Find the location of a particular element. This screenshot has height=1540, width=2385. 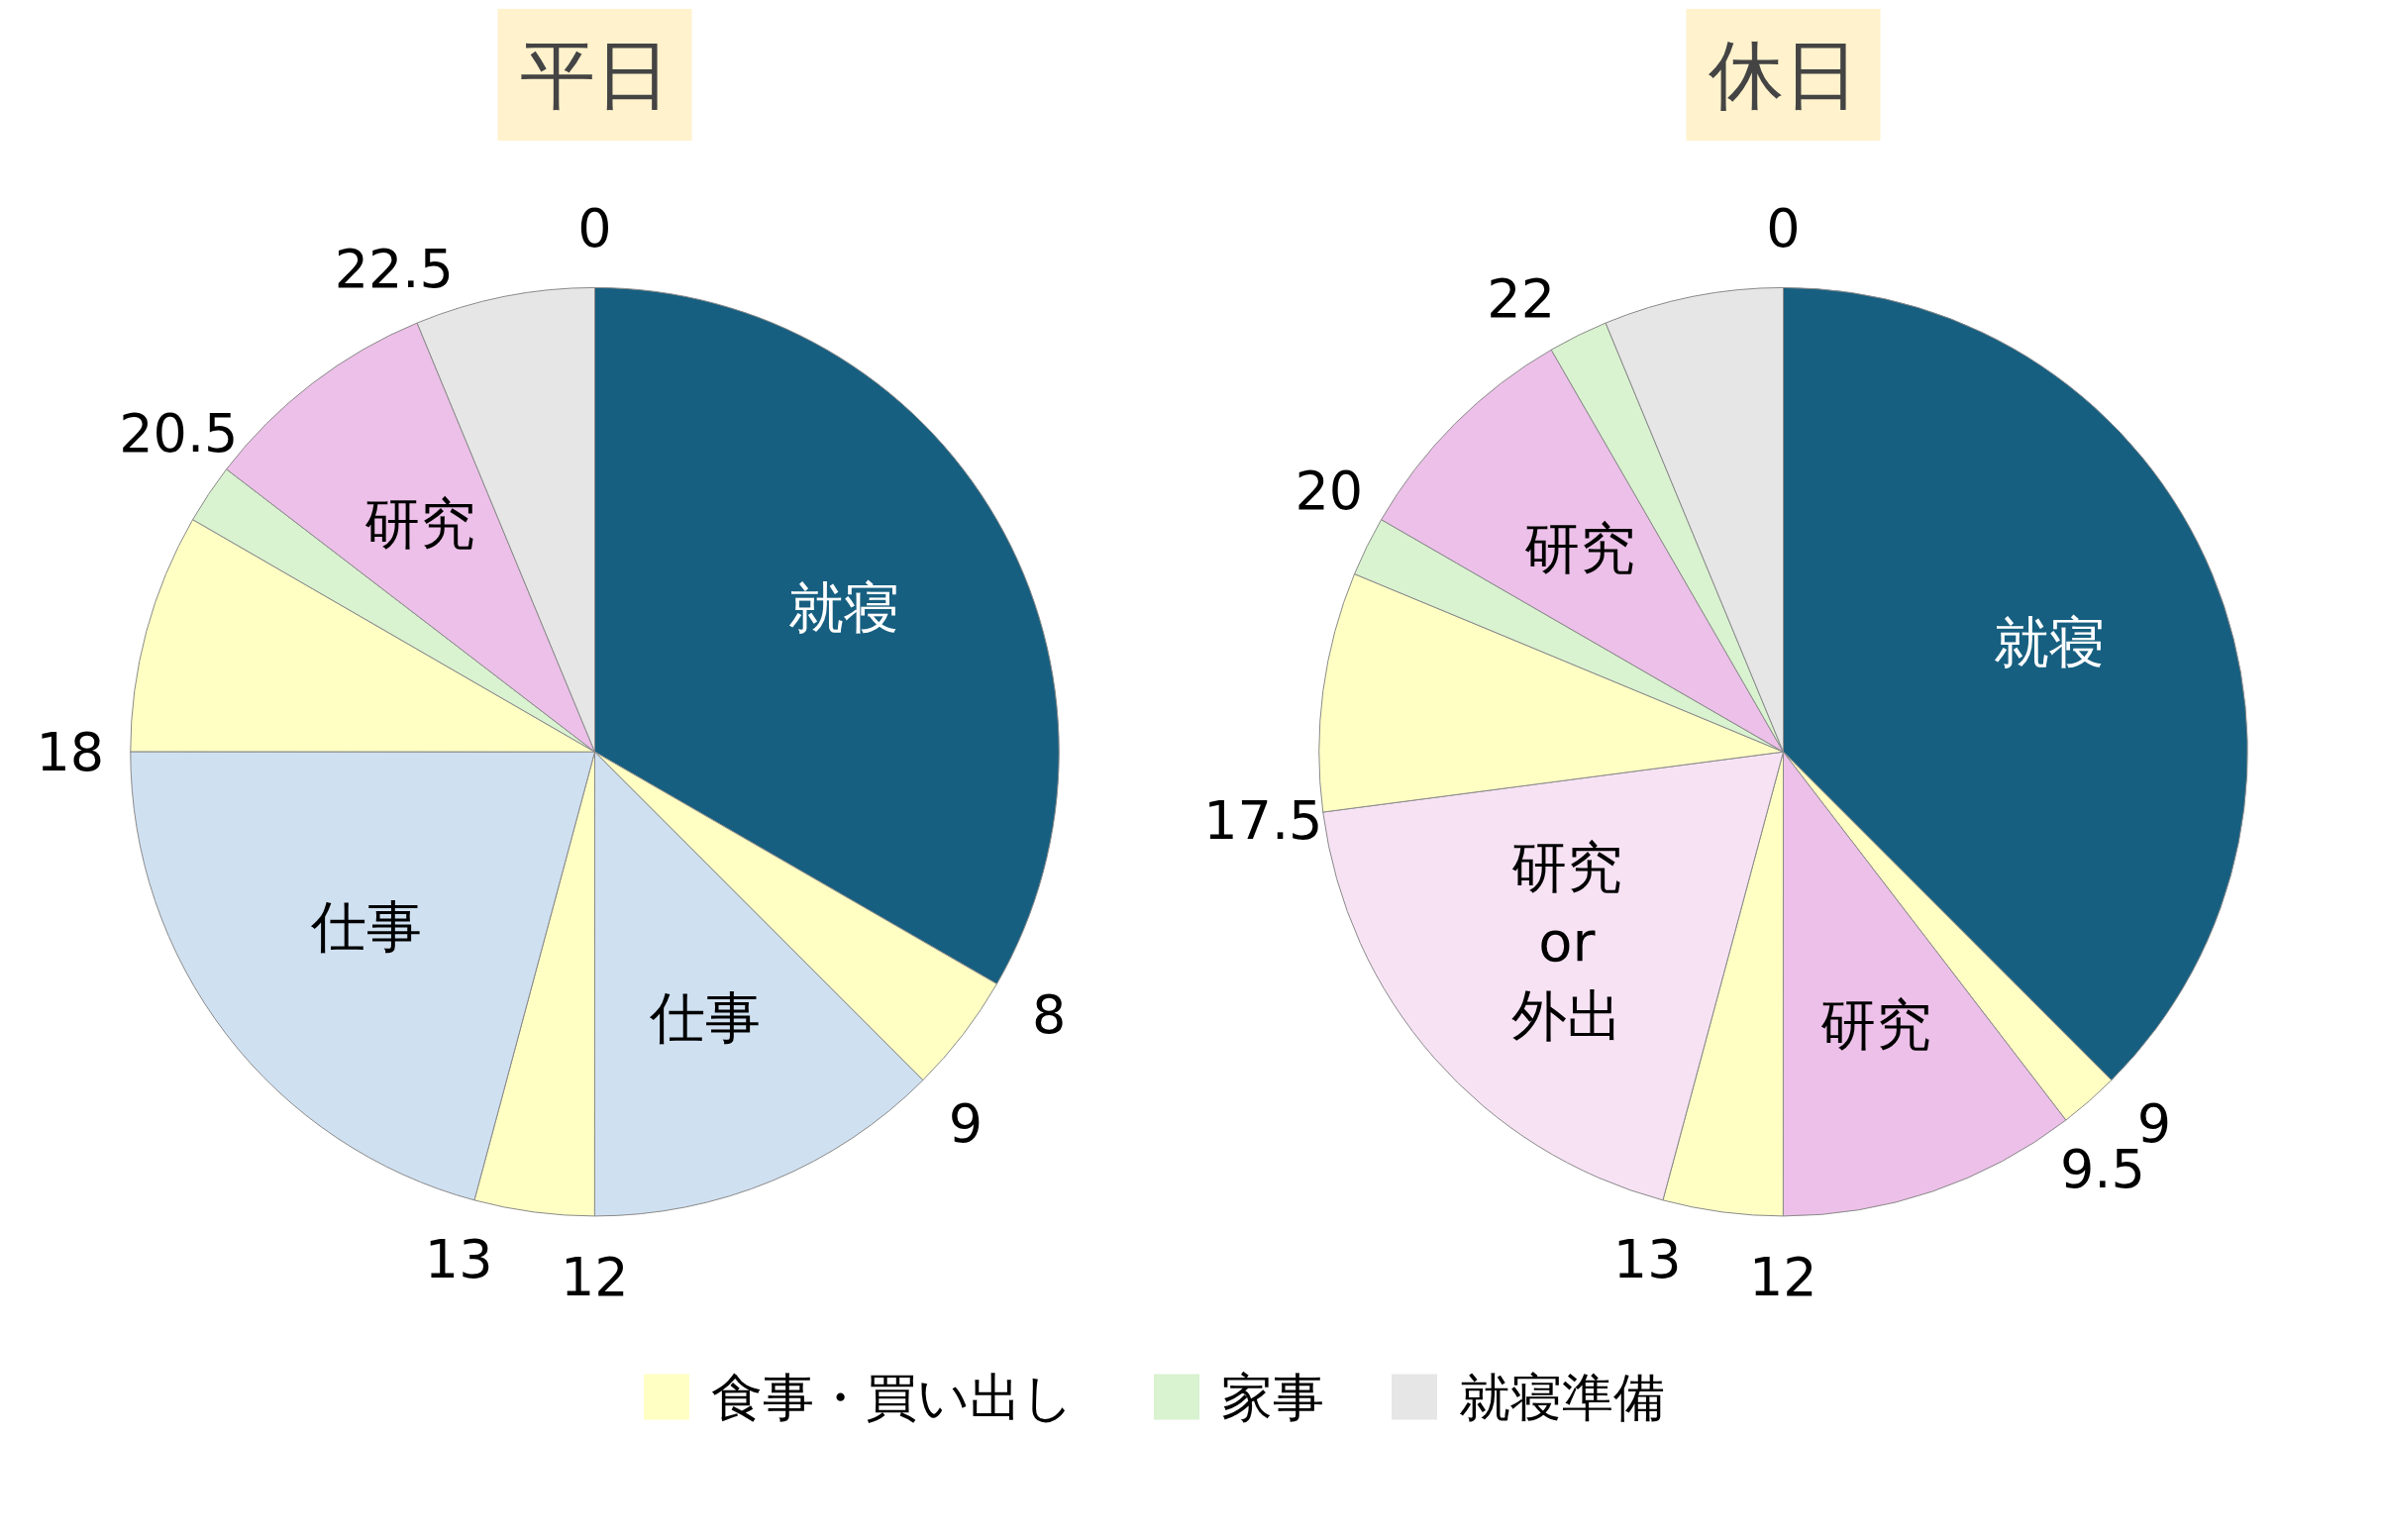

text: 20.5 is located at coordinates (179, 434).